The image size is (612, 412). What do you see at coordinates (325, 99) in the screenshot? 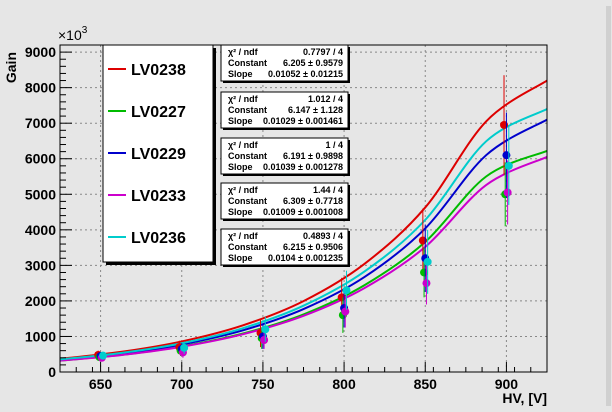
I see `stat-value: 1.012 / 4` at bounding box center [325, 99].